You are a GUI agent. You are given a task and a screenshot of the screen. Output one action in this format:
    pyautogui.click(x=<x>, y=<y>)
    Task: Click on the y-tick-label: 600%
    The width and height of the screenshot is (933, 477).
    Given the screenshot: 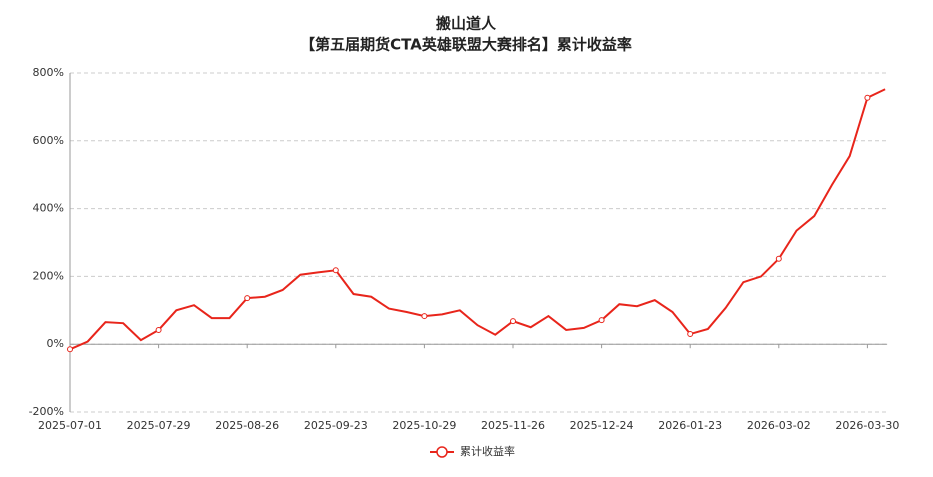 What is the action you would take?
    pyautogui.click(x=48, y=140)
    